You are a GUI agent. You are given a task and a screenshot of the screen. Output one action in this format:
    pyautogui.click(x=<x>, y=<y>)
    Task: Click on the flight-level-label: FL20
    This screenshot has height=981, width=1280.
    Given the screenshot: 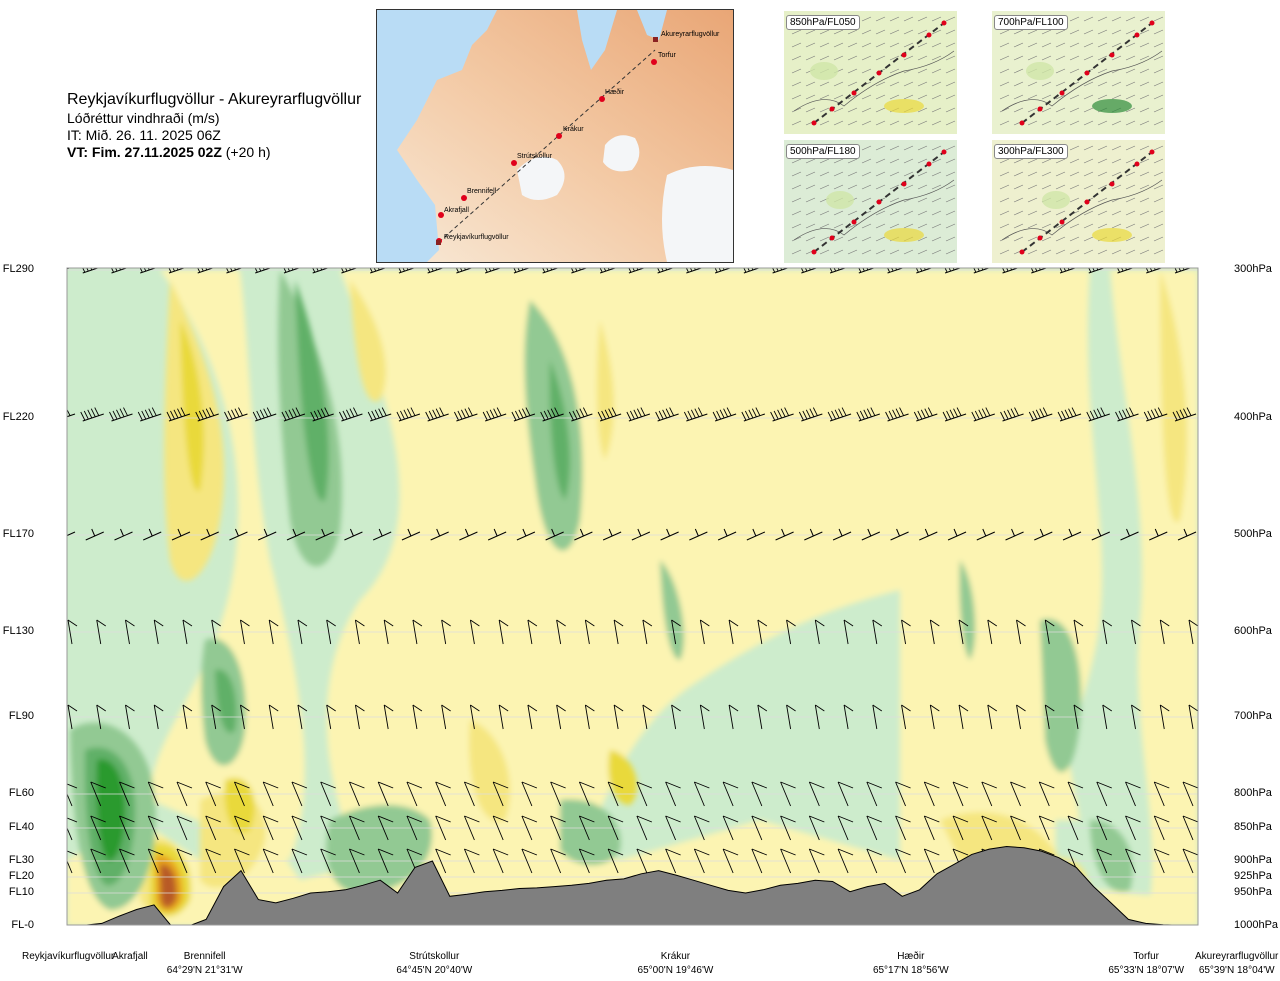 What is the action you would take?
    pyautogui.click(x=21, y=876)
    